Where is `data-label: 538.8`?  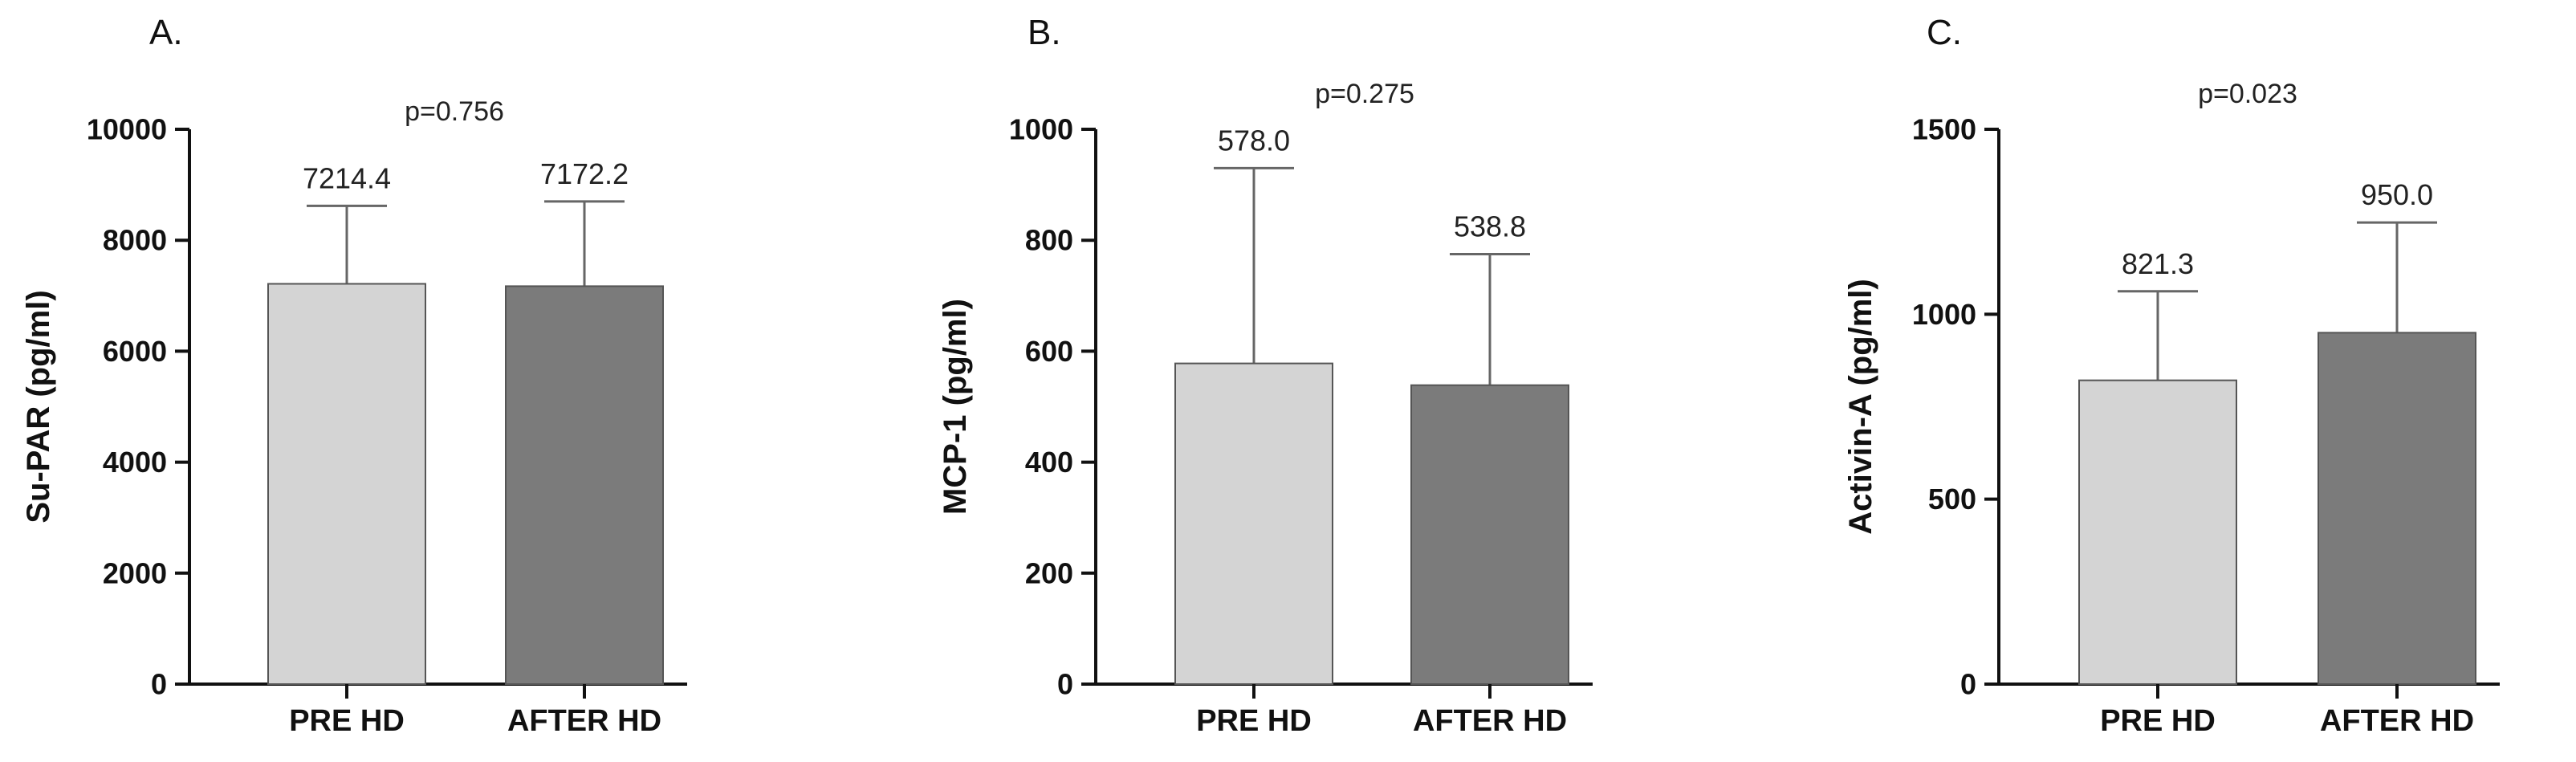
data-label: 538.8 is located at coordinates (1490, 226).